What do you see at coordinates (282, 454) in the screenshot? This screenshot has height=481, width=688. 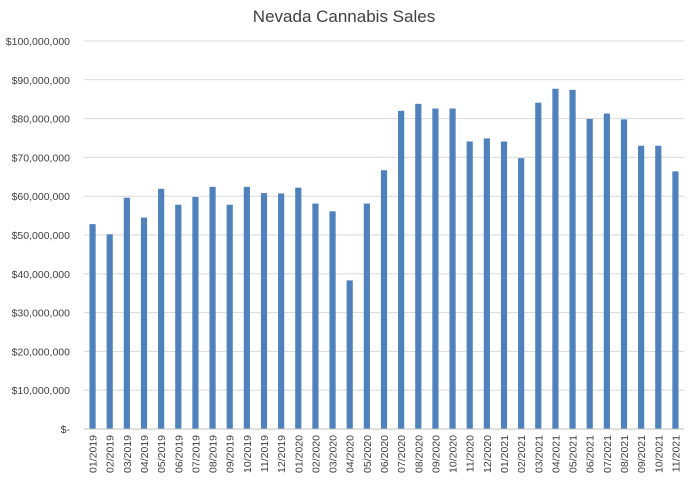 I see `x-tick-label: 12/2019` at bounding box center [282, 454].